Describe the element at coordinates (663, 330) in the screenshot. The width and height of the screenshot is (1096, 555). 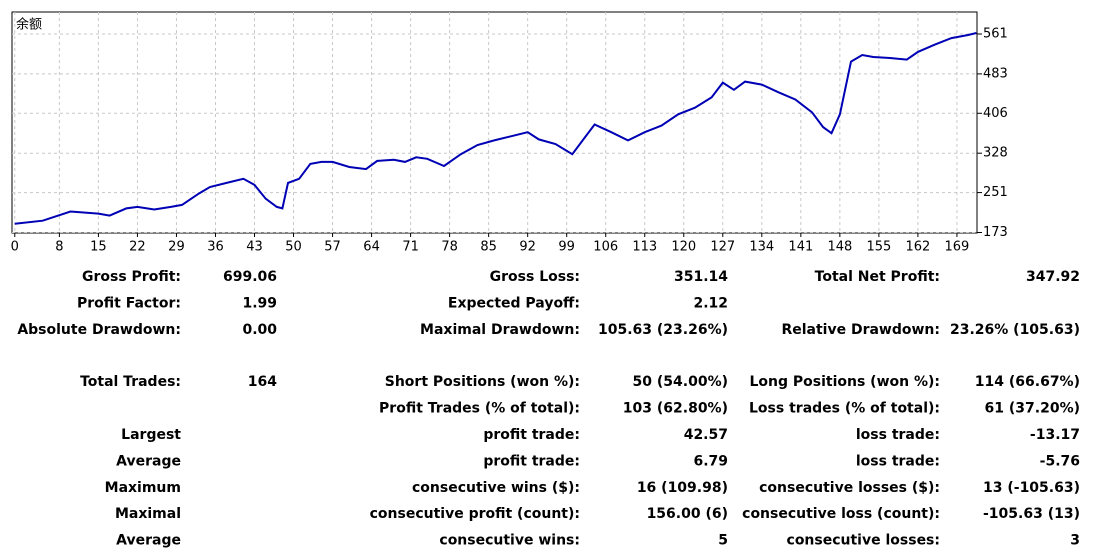
I see `stat-value: 105.63 (23.26%)` at that location.